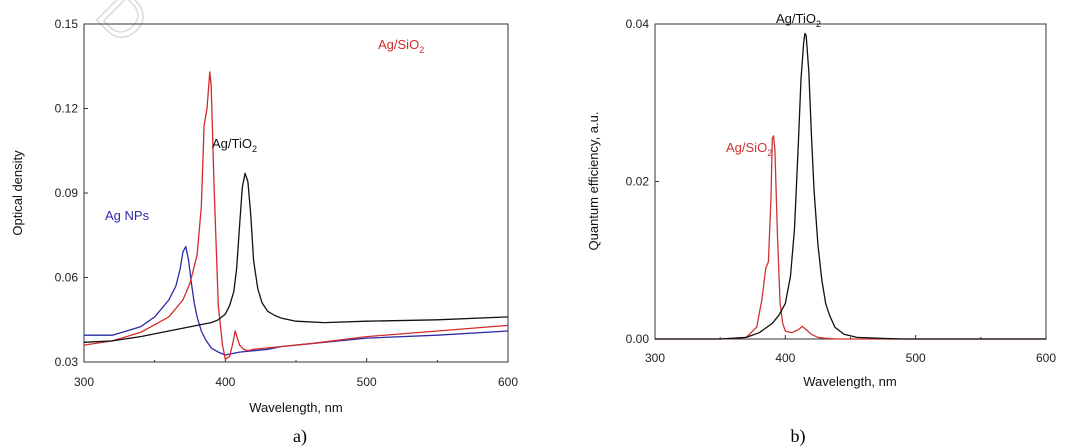 The image size is (1069, 448). Describe the element at coordinates (401, 46) in the screenshot. I see `chart-a-series-label-ag-sio2: Ag/SiO2` at that location.